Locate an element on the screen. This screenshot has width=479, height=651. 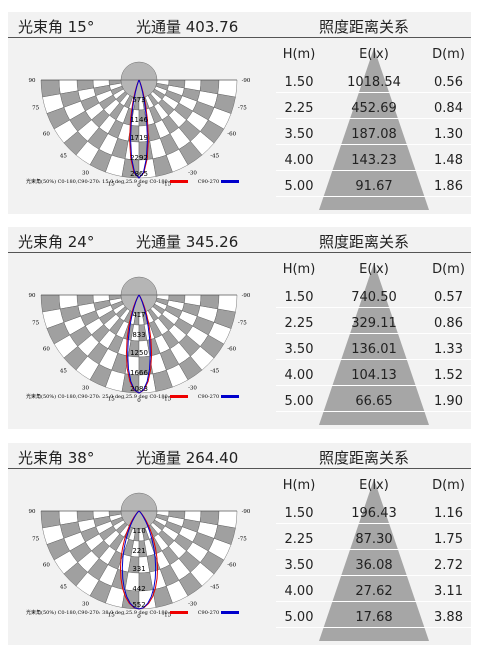
illuminance-cell: 66.65 is located at coordinates (374, 401).